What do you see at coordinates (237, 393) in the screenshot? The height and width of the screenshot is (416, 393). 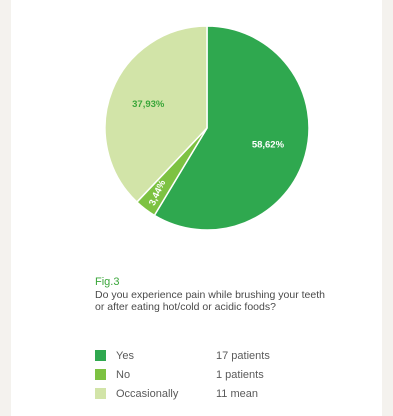 I see `legend-count-occasionally: 11 mean` at bounding box center [237, 393].